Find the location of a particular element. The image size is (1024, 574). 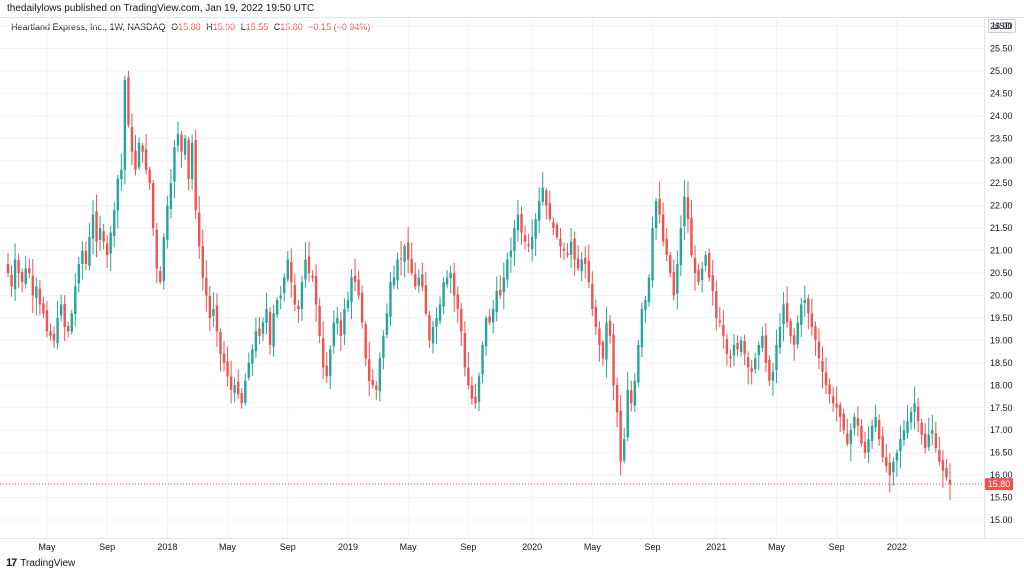

price-tick-label: 19.00 is located at coordinates (1001, 340).